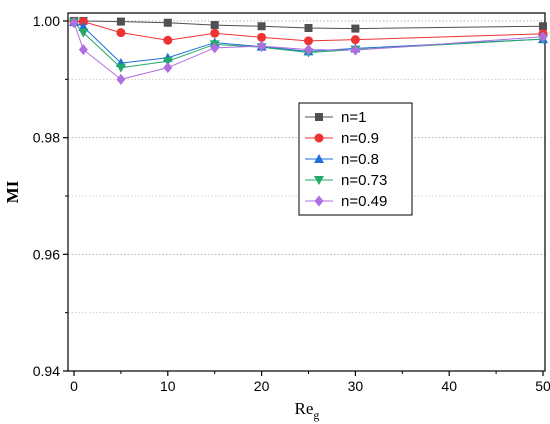 Image resolution: width=550 pixels, height=424 pixels. What do you see at coordinates (449, 386) in the screenshot?
I see `x-tick-label: 40` at bounding box center [449, 386].